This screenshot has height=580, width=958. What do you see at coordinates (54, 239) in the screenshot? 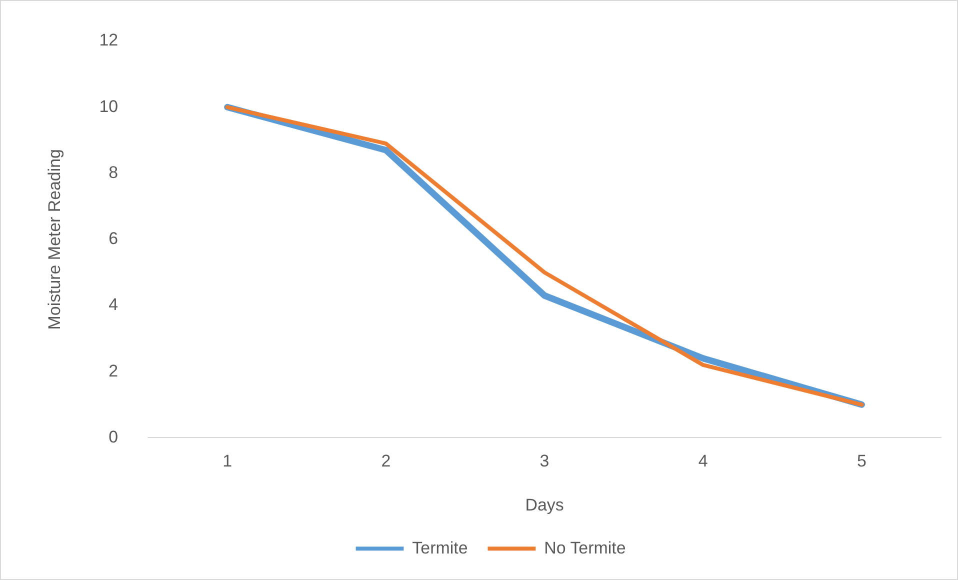
I see `y-axis-title: Moisture Meter Reading` at bounding box center [54, 239].